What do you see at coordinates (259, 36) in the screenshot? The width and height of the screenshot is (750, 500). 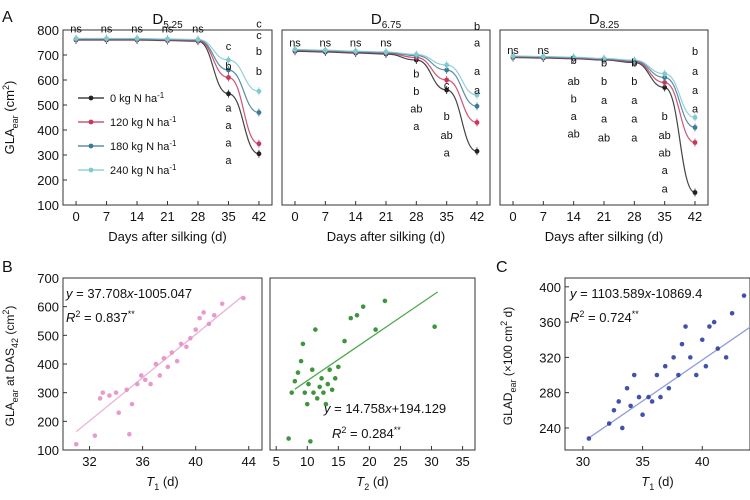 I see `significance-label: c` at bounding box center [259, 36].